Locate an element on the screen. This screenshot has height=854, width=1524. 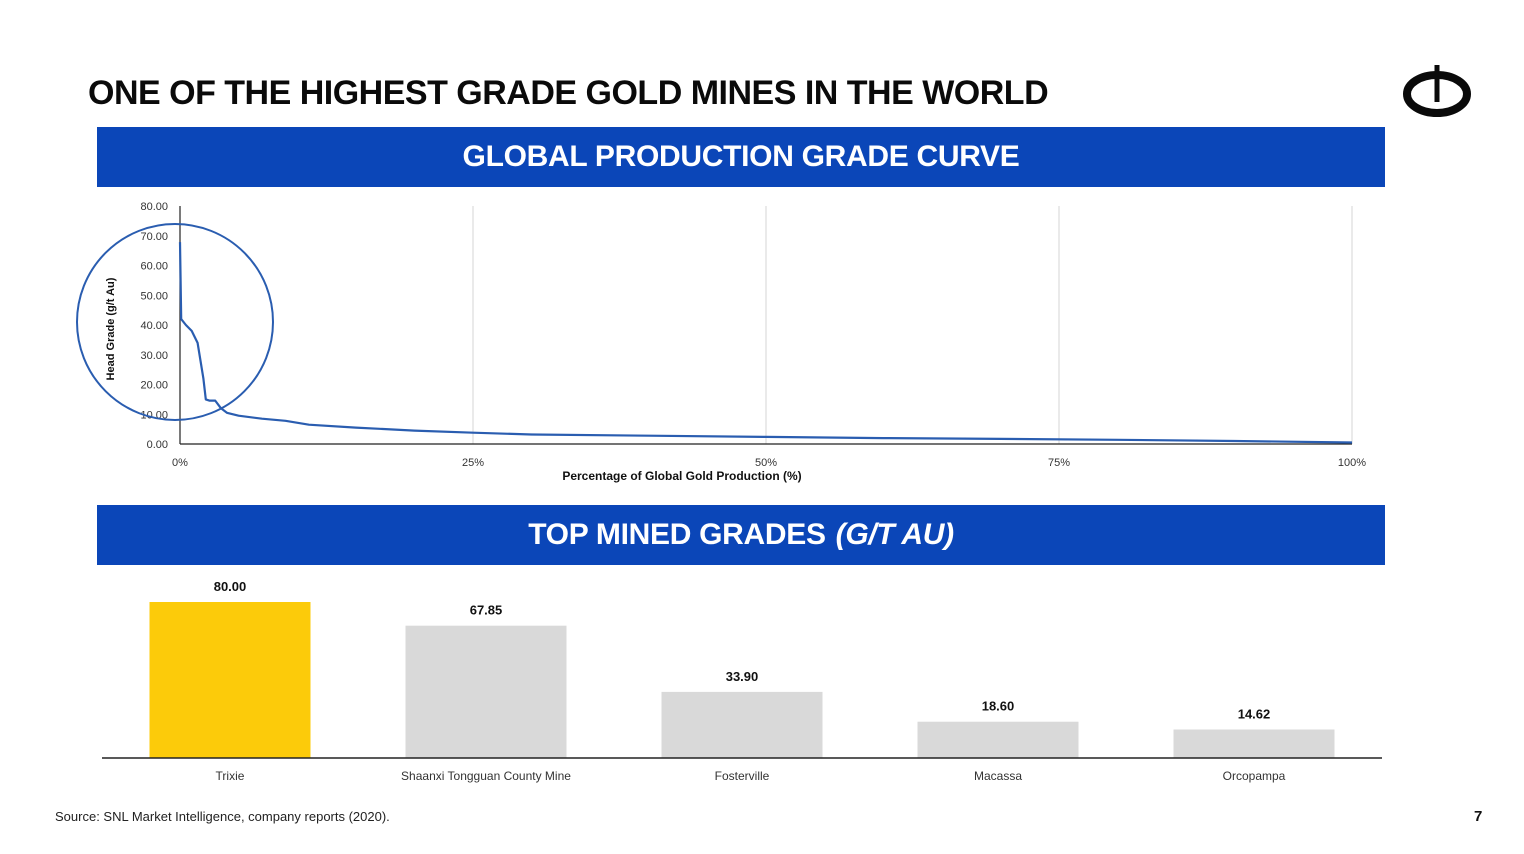
y-tick-label: 70.00 is located at coordinates (154, 237).